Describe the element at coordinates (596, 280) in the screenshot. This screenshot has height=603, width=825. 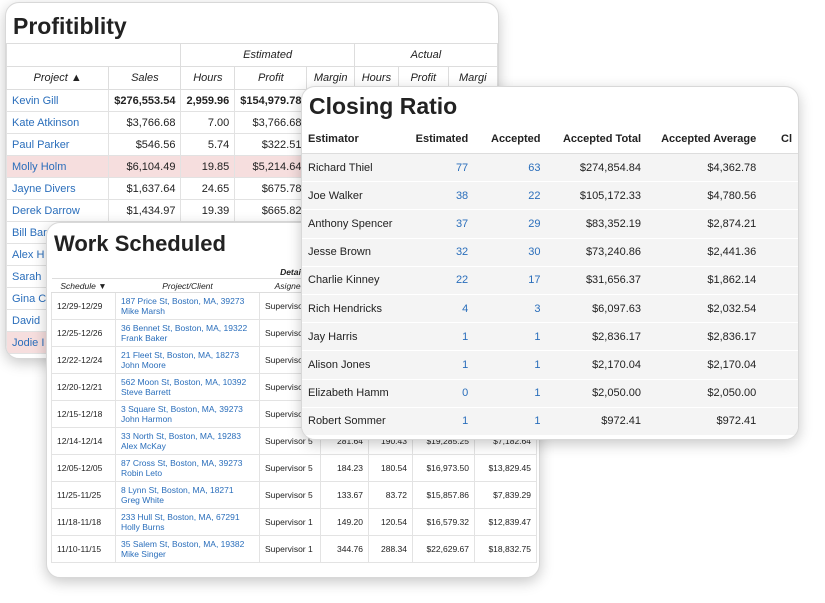
I see `cell: $31,656.37` at that location.